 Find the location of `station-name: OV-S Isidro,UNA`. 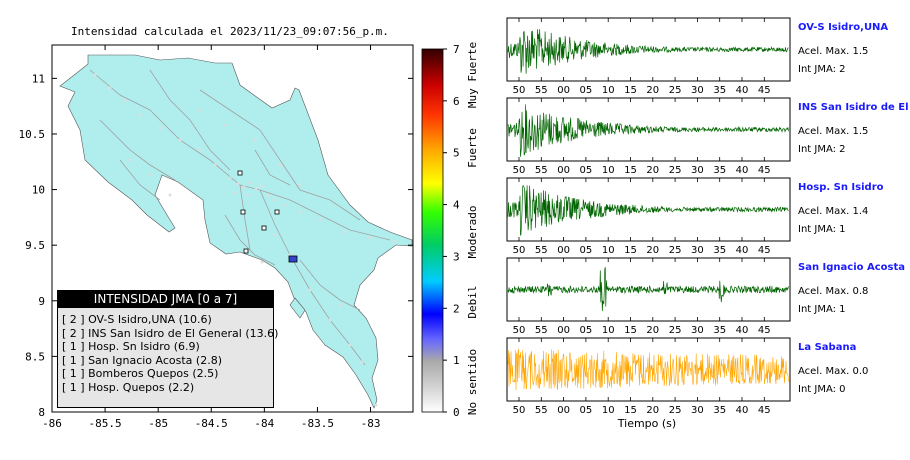

station-name: OV-S Isidro,UNA is located at coordinates (843, 27).